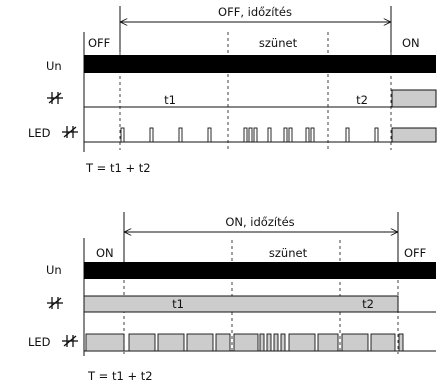 This screenshot has width=439, height=387. Describe the element at coordinates (259, 222) in the screenshot. I see `span-label: ON, időzítés` at that location.